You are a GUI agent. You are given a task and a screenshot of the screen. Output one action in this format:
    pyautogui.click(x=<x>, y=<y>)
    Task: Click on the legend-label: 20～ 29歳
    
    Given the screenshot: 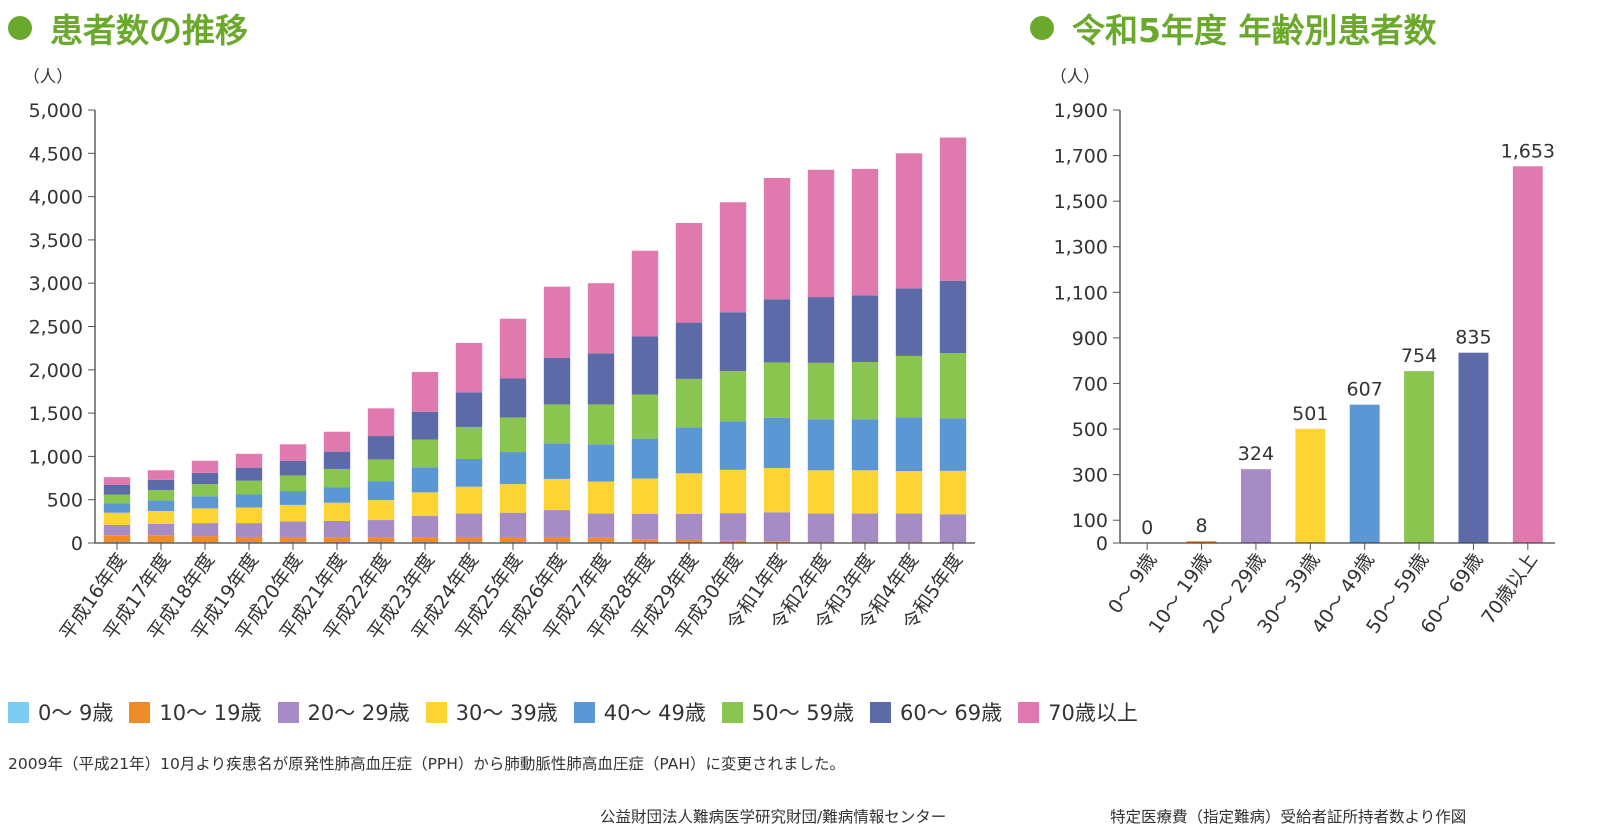 What is the action you would take?
    pyautogui.click(x=358, y=713)
    